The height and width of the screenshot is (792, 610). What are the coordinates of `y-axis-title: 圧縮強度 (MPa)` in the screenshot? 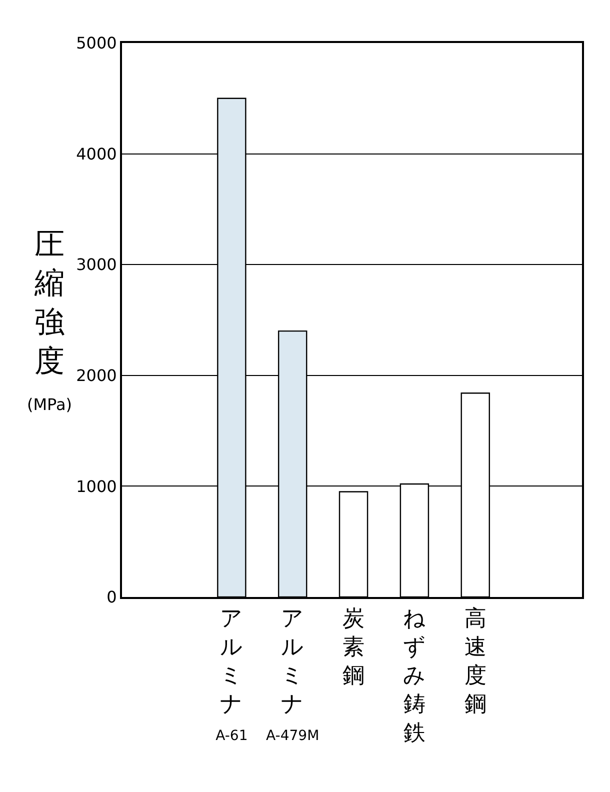 It's located at (49, 320).